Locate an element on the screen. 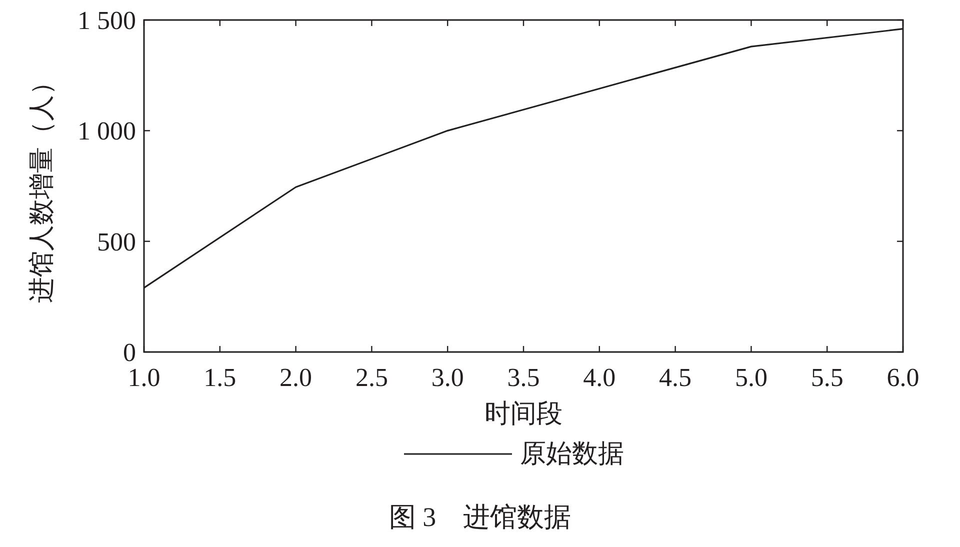 Image resolution: width=960 pixels, height=547 pixels. x-tick-label: 3.0 is located at coordinates (447, 377).